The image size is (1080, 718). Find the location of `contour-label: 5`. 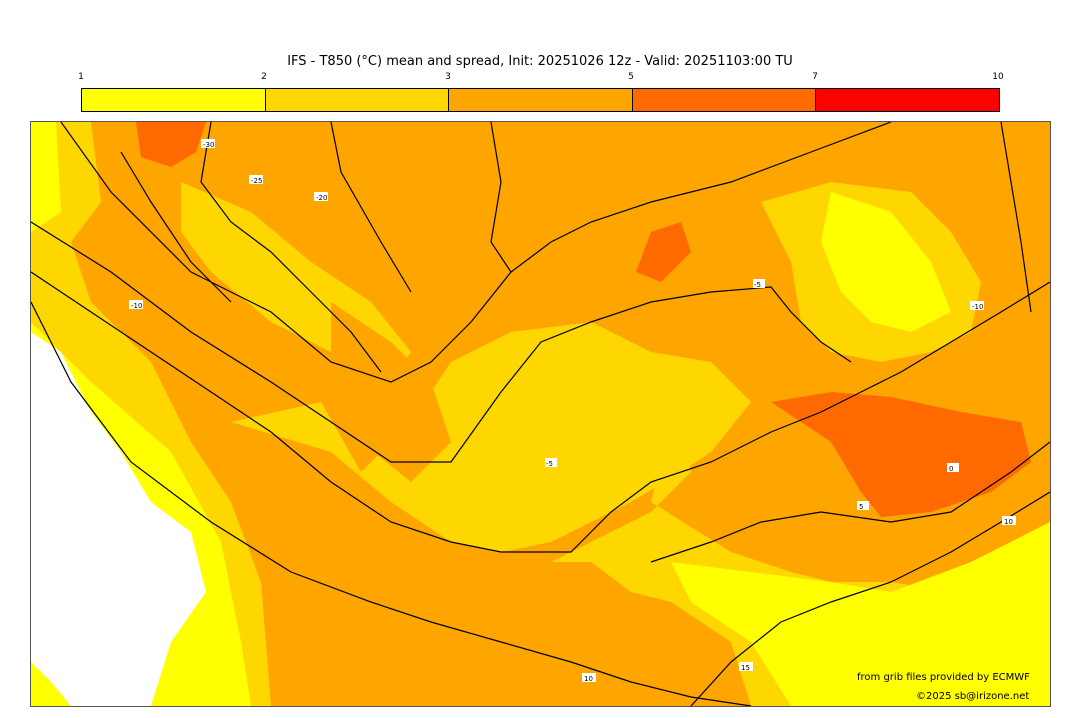

contour-label: 5 is located at coordinates (861, 507).